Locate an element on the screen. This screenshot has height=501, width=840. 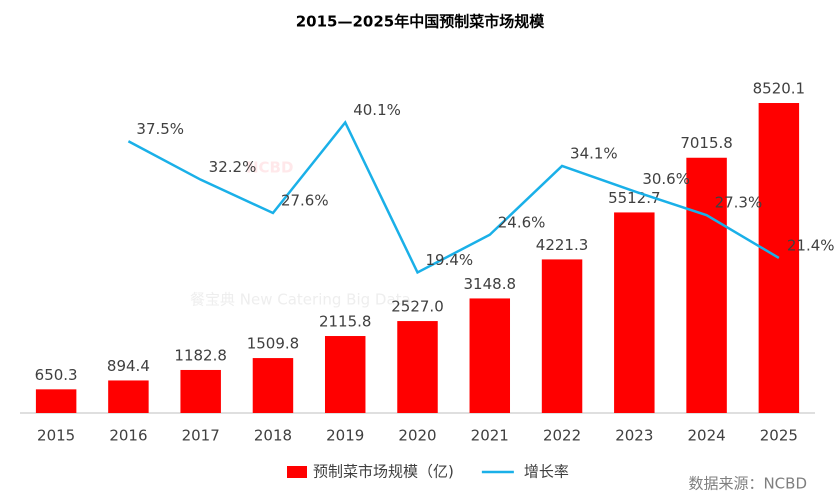
bar-label: 8520.1 is located at coordinates (779, 89).